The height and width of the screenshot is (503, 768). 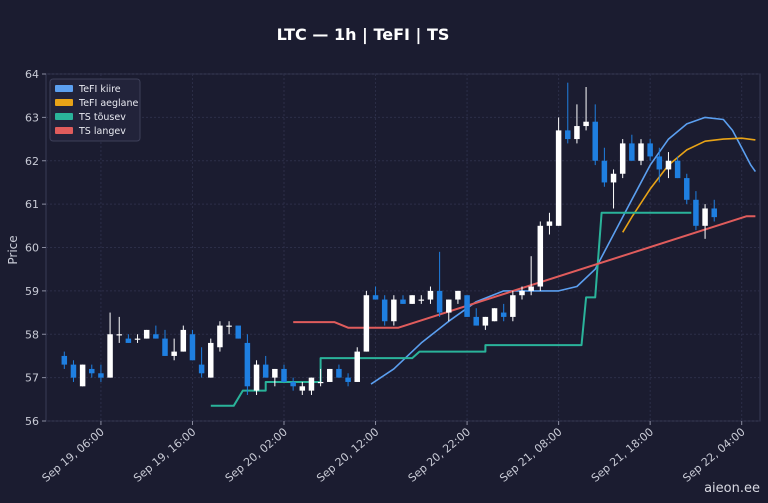 I want to click on legend-label: TeFI kiire, so click(x=99, y=89).